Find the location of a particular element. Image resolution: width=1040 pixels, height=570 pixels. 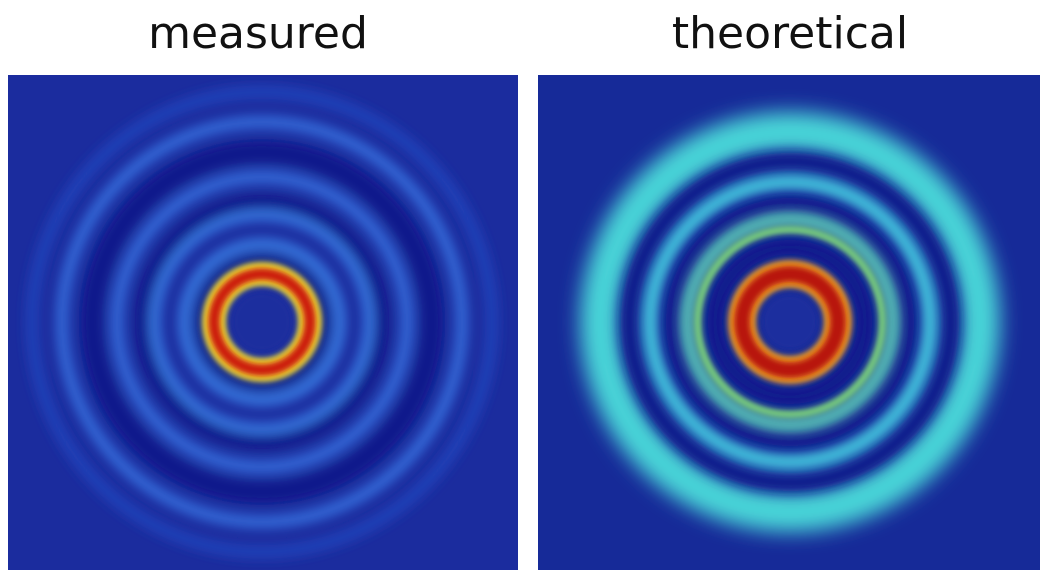

panel-title: theoretical is located at coordinates (790, 33).